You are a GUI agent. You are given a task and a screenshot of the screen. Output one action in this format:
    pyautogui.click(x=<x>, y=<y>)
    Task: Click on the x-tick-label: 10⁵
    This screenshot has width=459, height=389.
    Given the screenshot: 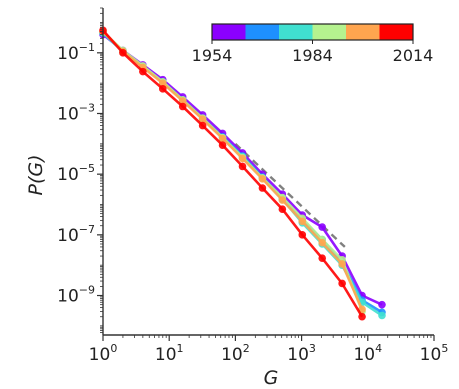 What is the action you would take?
    pyautogui.click(x=434, y=353)
    